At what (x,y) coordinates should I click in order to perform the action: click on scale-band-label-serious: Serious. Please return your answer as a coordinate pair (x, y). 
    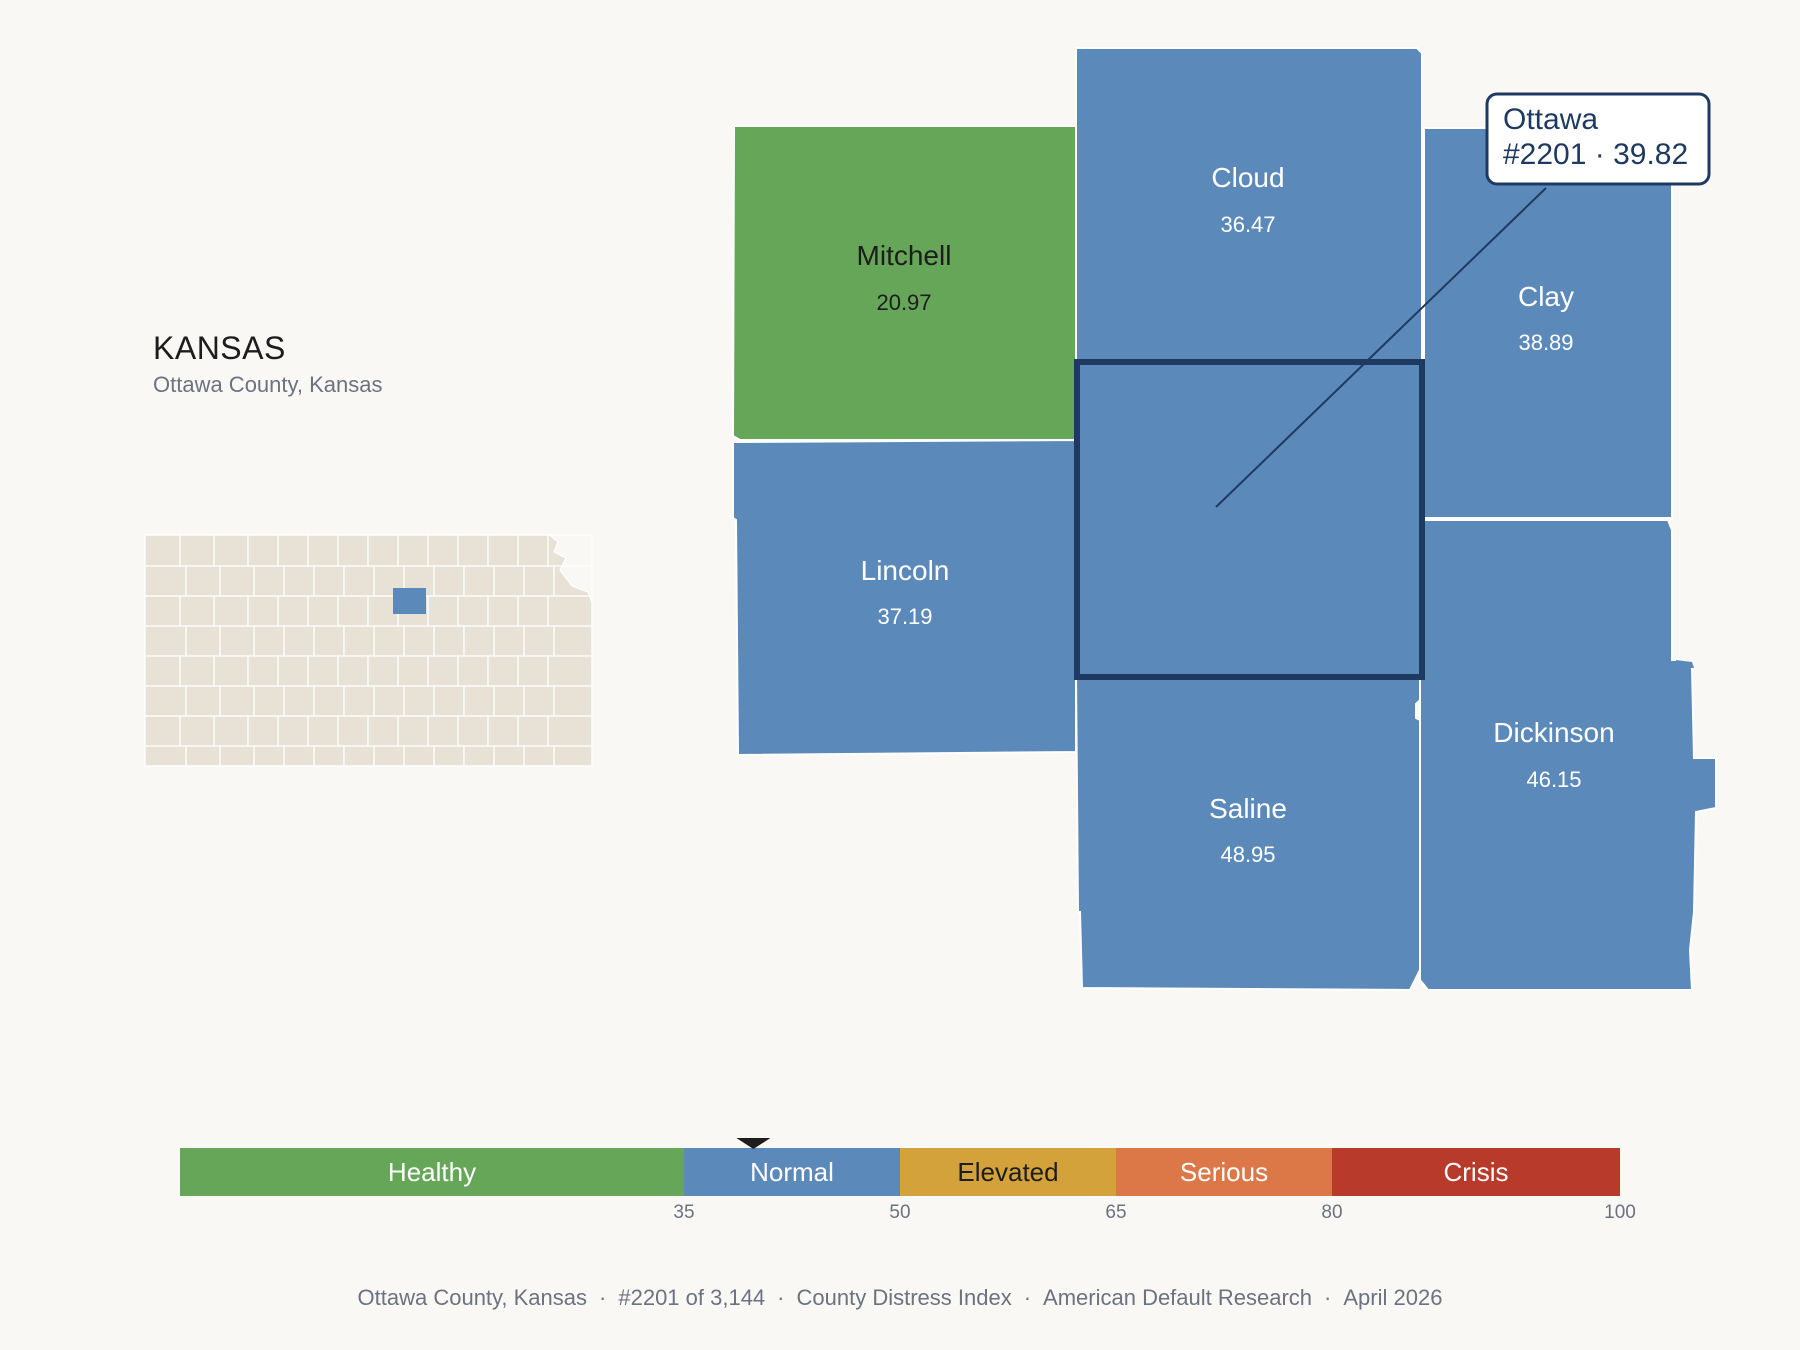
    Looking at the image, I should click on (1224, 1172).